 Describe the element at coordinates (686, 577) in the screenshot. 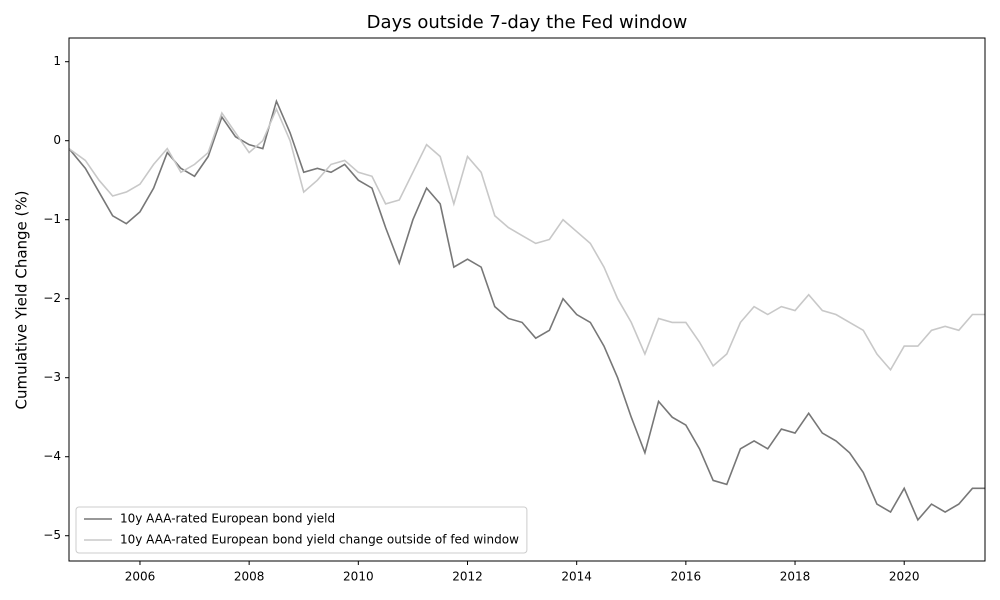

I see `x-tick-label: 2016` at that location.